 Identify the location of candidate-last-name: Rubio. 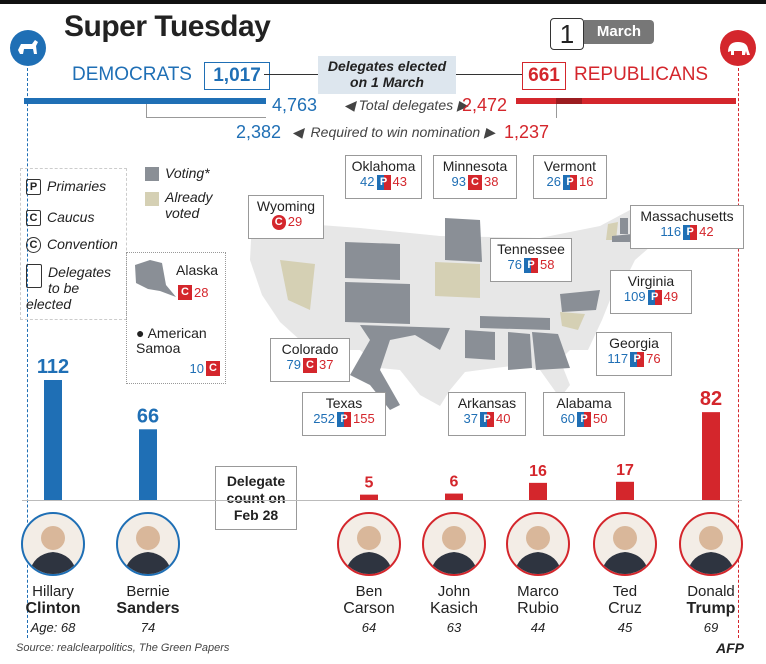
(538, 608).